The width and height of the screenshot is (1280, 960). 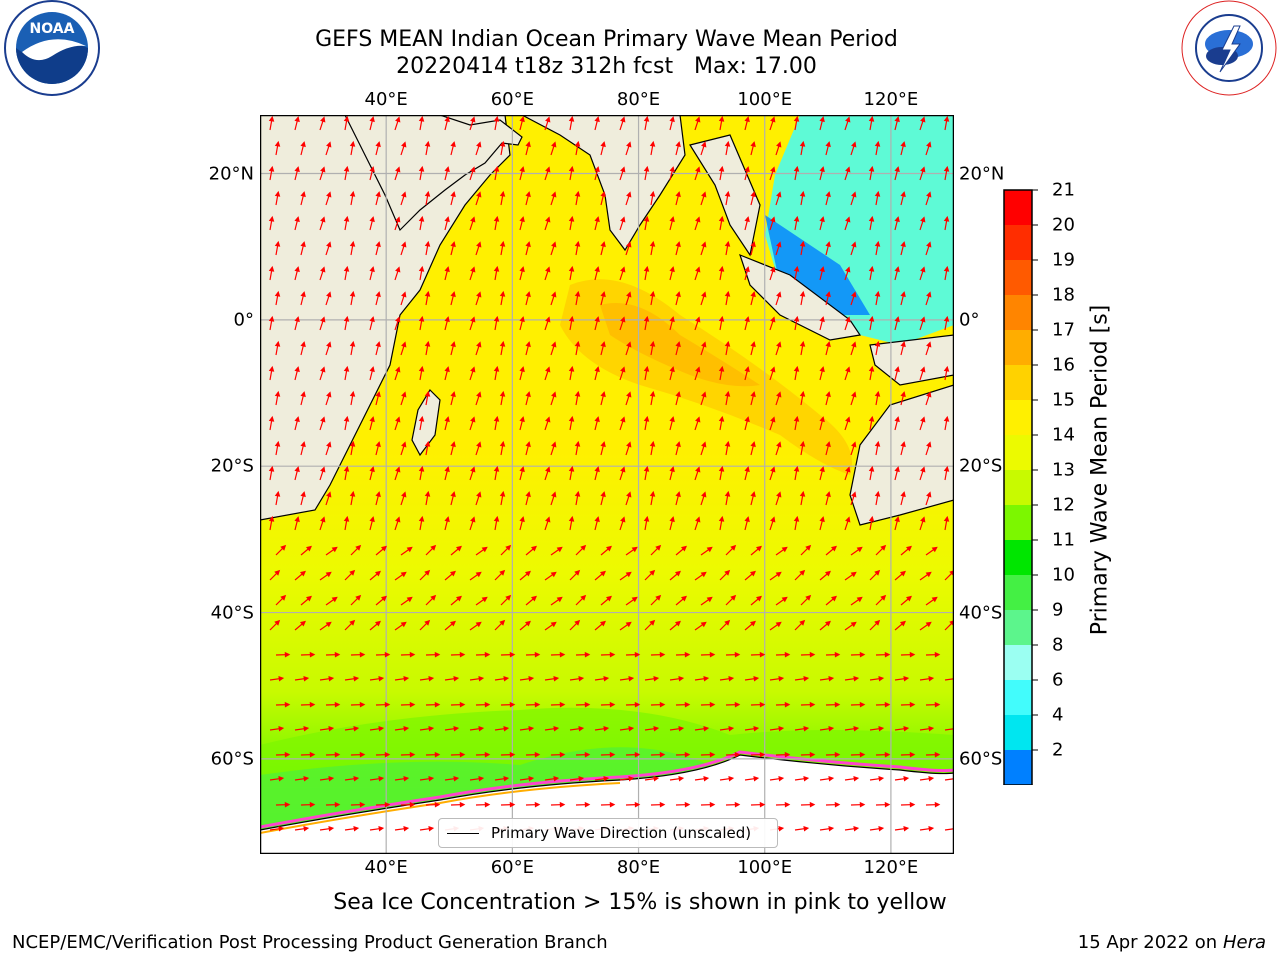 What do you see at coordinates (1150, 942) in the screenshot?
I see `footer-date-text: 15 Apr 2022 on` at bounding box center [1150, 942].